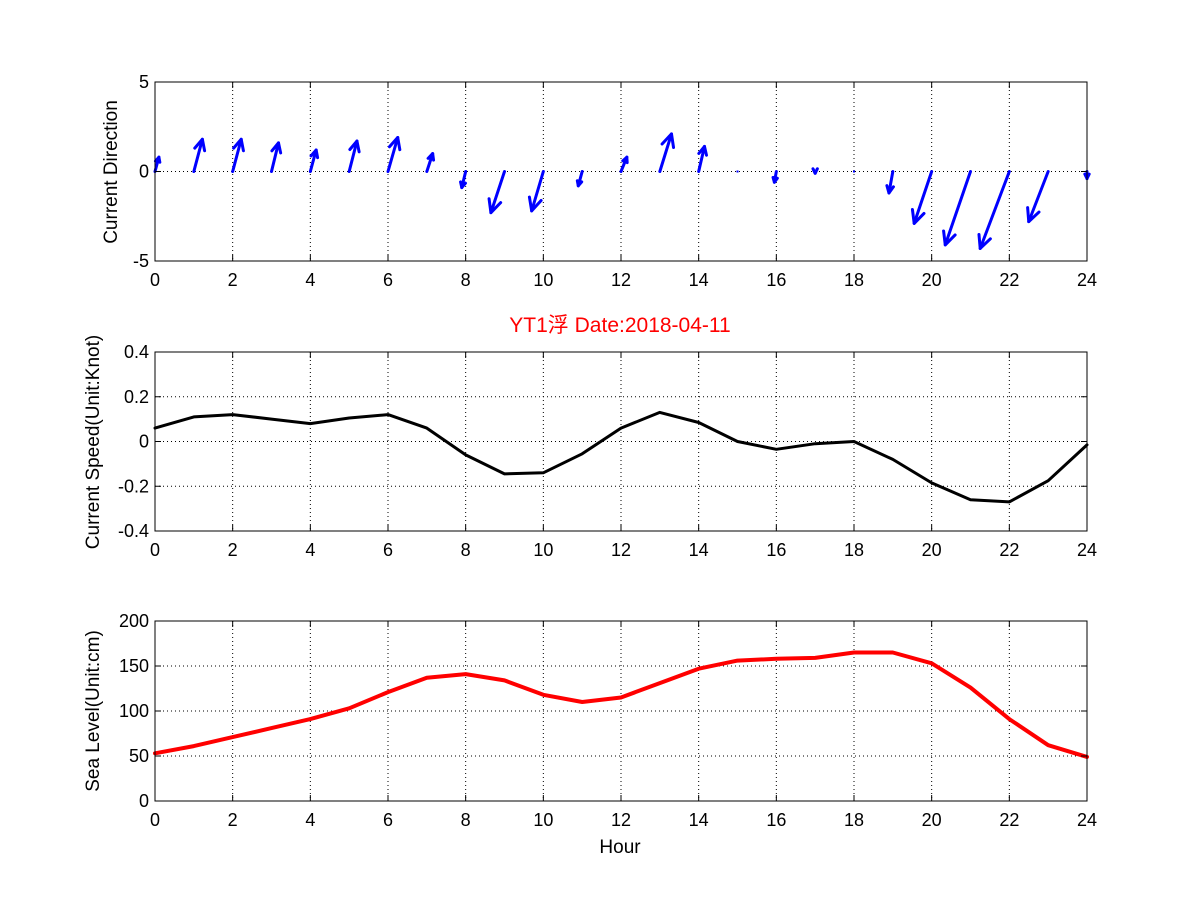 The height and width of the screenshot is (901, 1201). Describe the element at coordinates (136, 352) in the screenshot. I see `current-speed-ytick-label: 0.4` at that location.